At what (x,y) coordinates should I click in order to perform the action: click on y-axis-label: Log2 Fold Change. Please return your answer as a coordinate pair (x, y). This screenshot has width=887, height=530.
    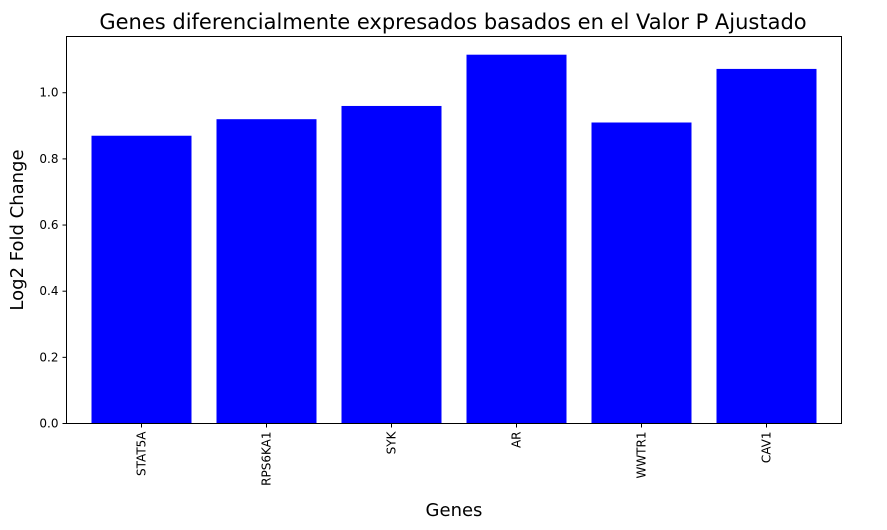
    Looking at the image, I should click on (17, 229).